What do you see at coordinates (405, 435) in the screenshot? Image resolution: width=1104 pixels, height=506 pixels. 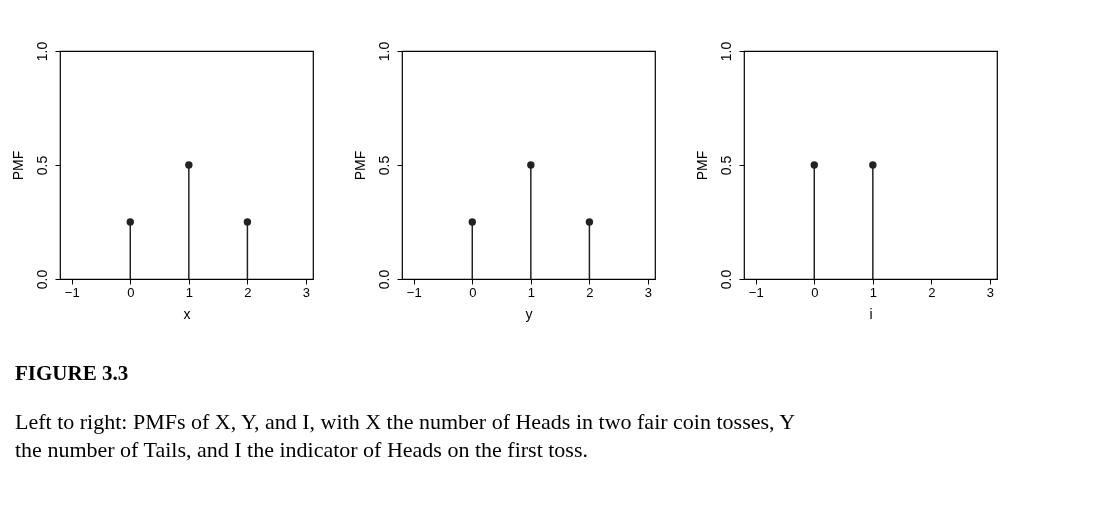 I see `text: Left to right: PMFs of X, Y, and I, with X the number of Heads in two fair coin tosses, Y the number of Tails, and I the indicator of Heads on the first toss.` at bounding box center [405, 435].